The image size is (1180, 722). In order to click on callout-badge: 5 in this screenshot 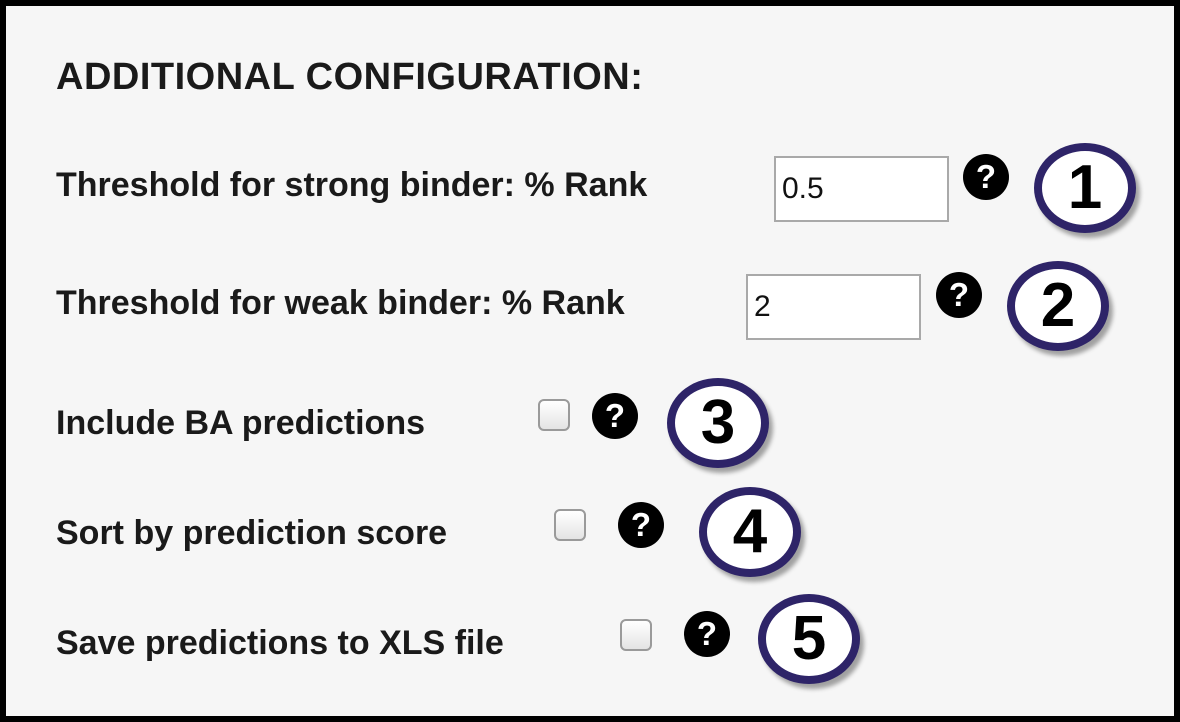, I will do `click(809, 639)`.